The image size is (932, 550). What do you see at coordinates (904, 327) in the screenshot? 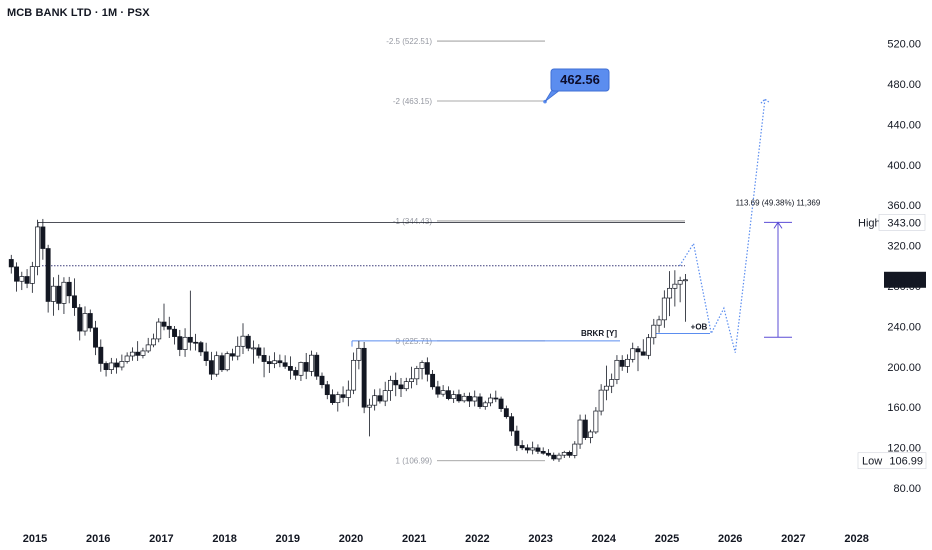
I see `y-tick-label: 240.00` at bounding box center [904, 327].